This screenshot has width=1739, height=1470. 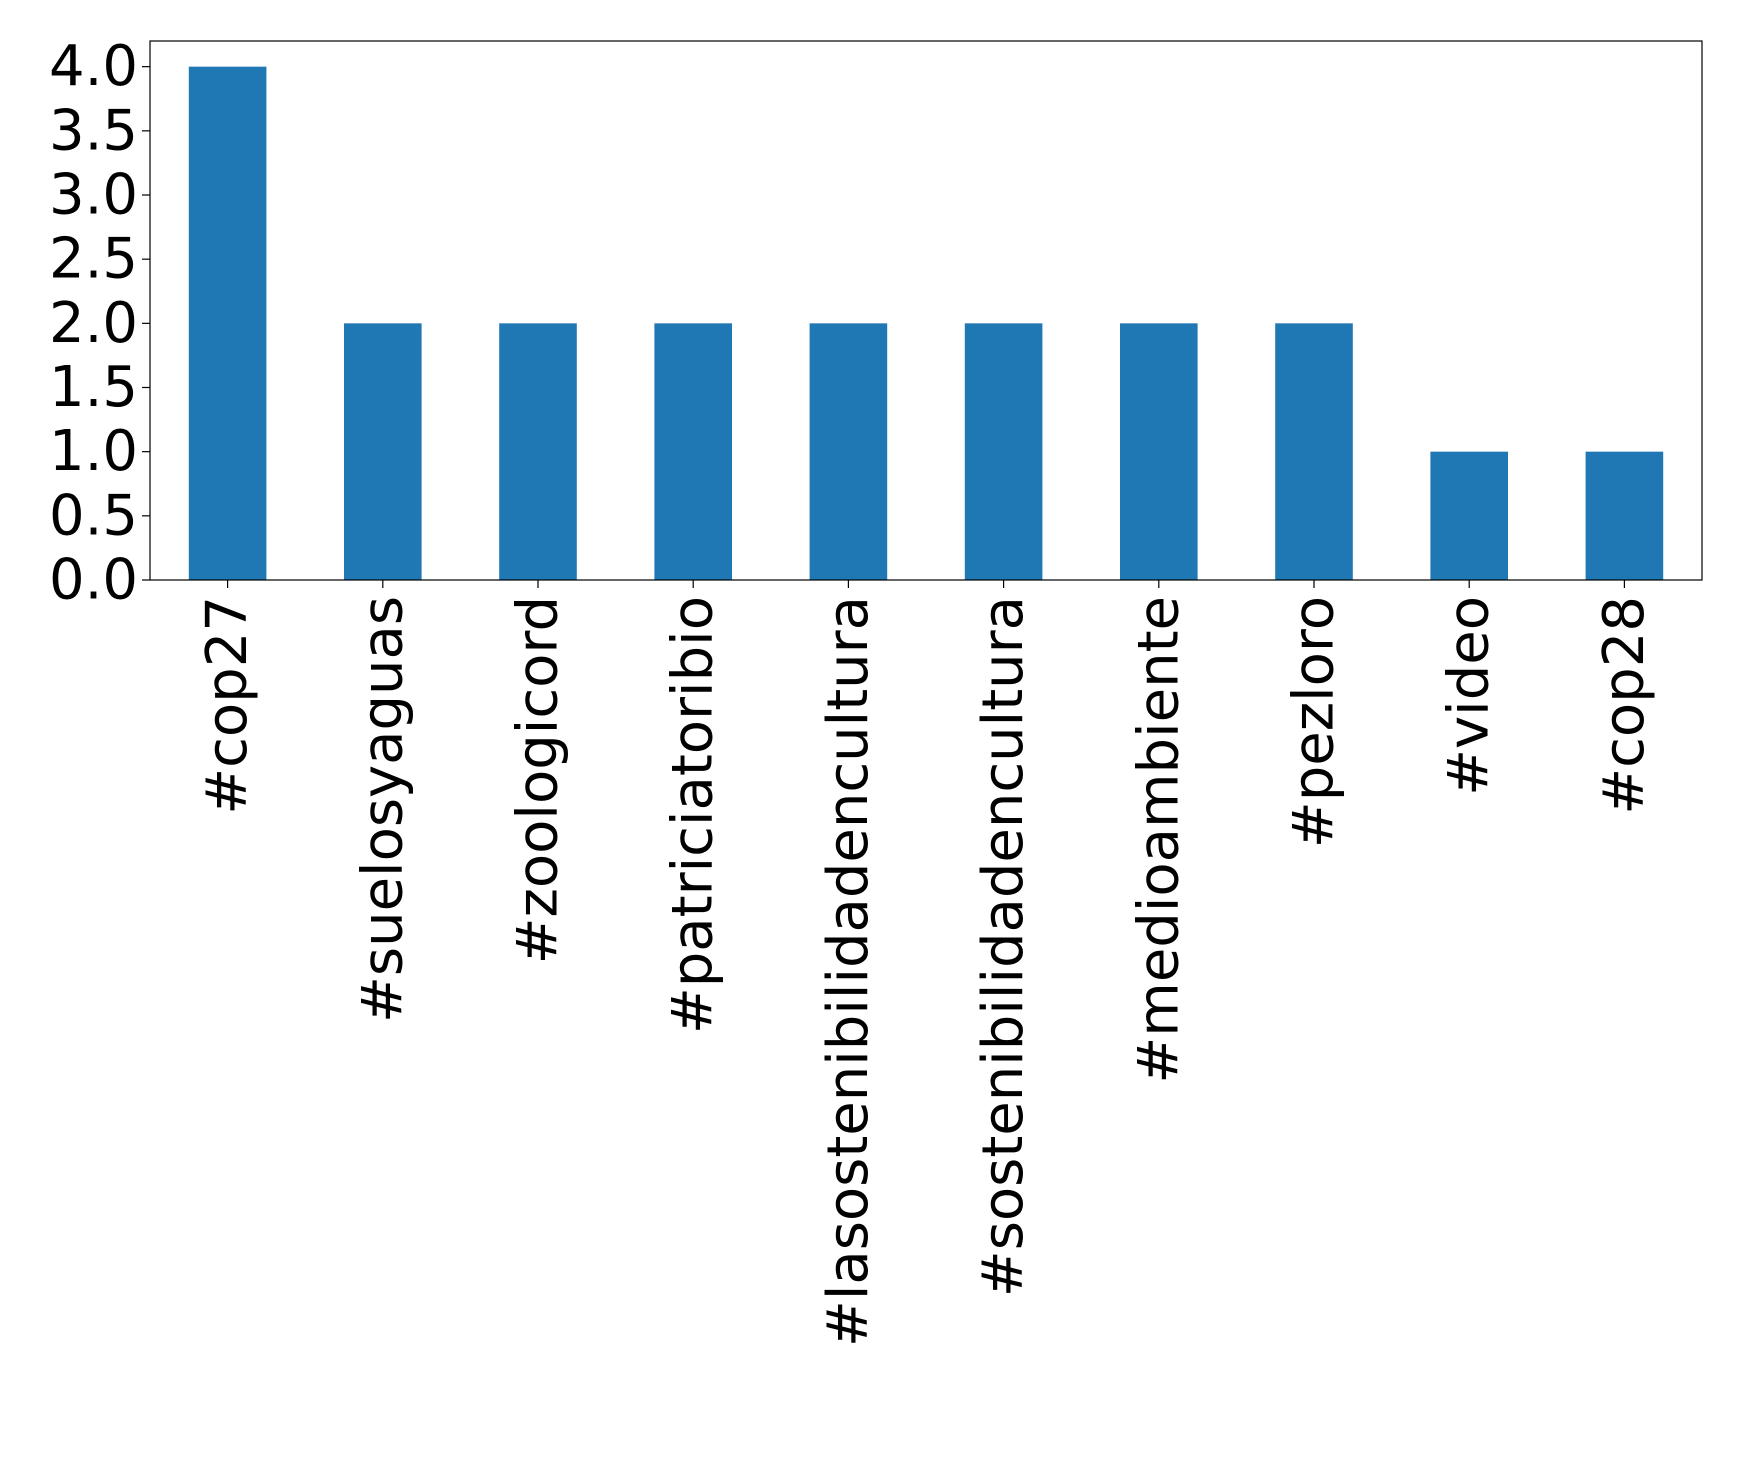 I want to click on y-tick-label: 0.5, so click(x=93, y=515).